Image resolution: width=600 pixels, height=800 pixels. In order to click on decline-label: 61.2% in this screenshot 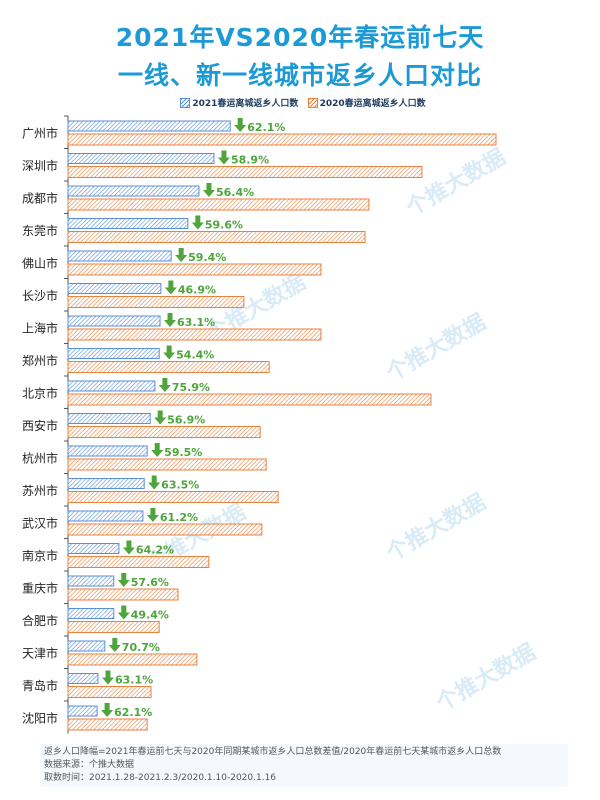, I will do `click(179, 517)`.